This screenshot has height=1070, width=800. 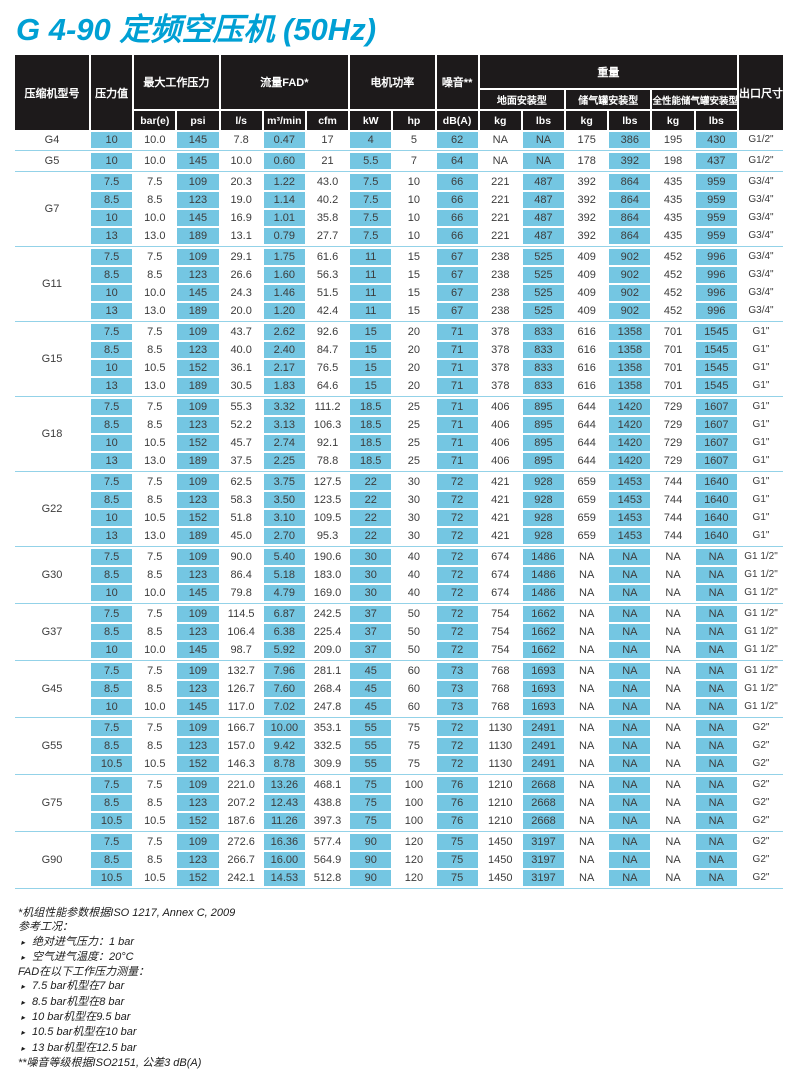 I want to click on data-cell: 106.3, so click(x=327, y=425).